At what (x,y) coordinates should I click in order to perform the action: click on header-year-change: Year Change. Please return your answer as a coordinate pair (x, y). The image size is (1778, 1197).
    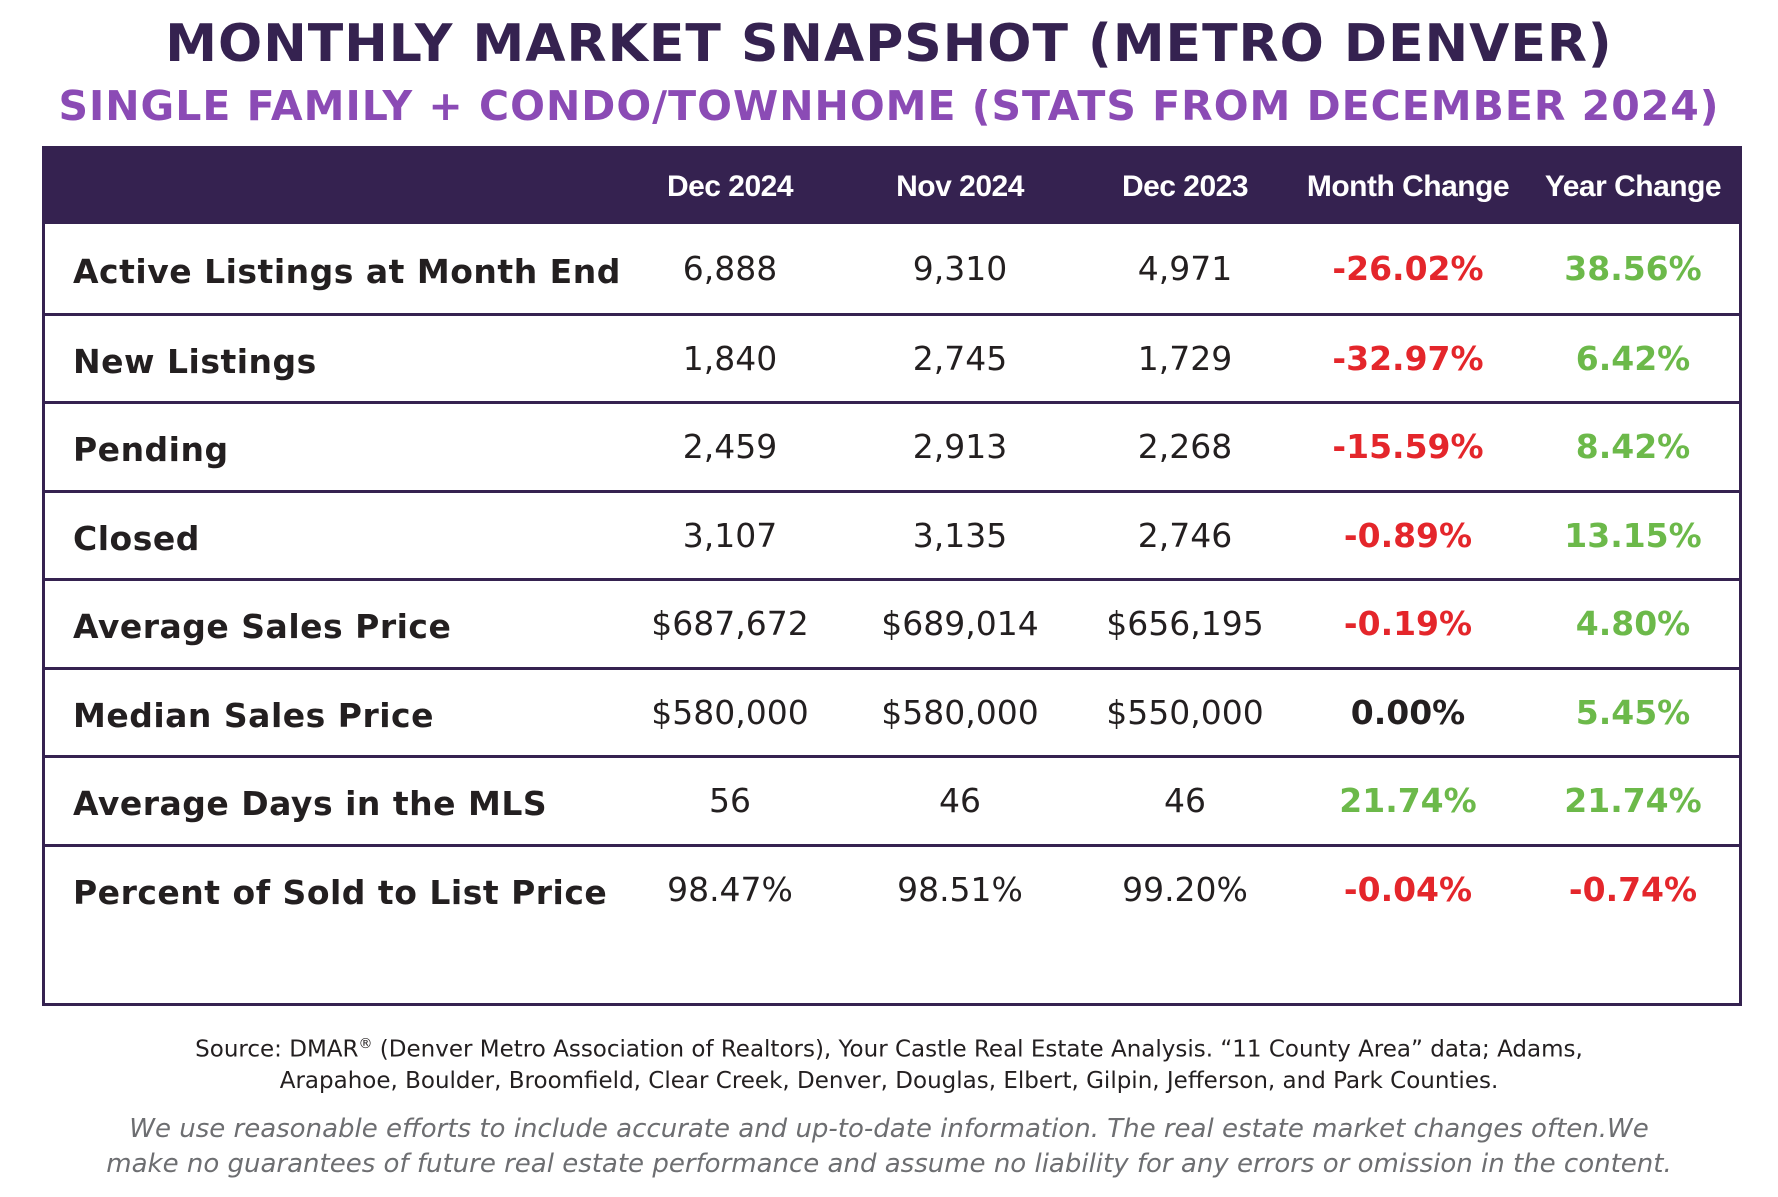
    Looking at the image, I should click on (1633, 186).